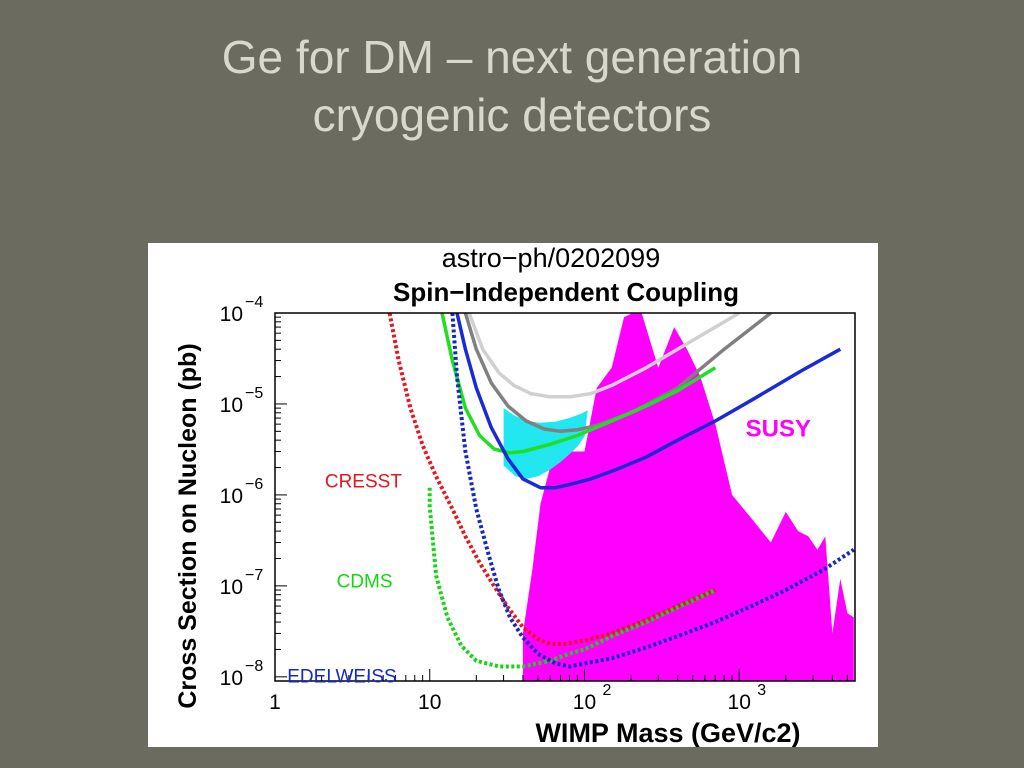 This screenshot has height=768, width=1024. What do you see at coordinates (275, 702) in the screenshot?
I see `x-tick-label: 1` at bounding box center [275, 702].